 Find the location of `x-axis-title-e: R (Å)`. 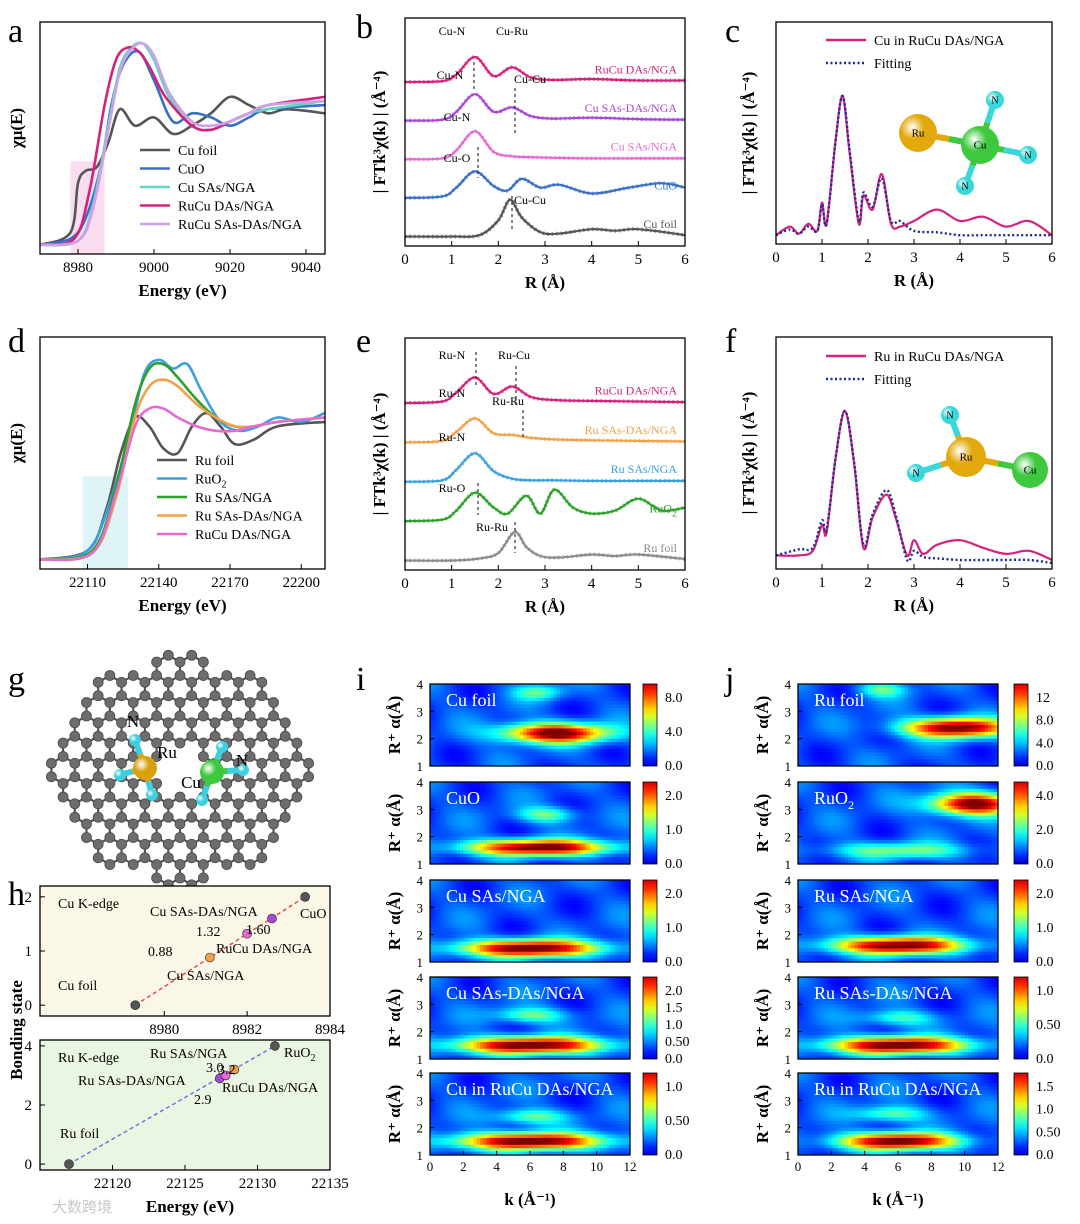

x-axis-title-e: R (Å) is located at coordinates (545, 606).